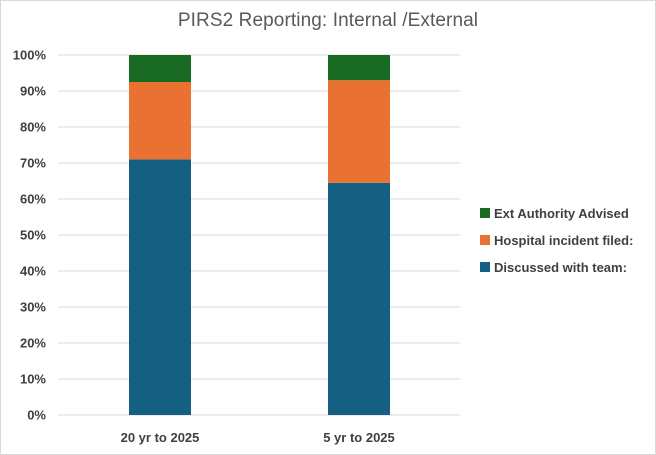 This screenshot has width=656, height=455. What do you see at coordinates (563, 240) in the screenshot?
I see `legend-label-1: Hospital incident filed:` at bounding box center [563, 240].